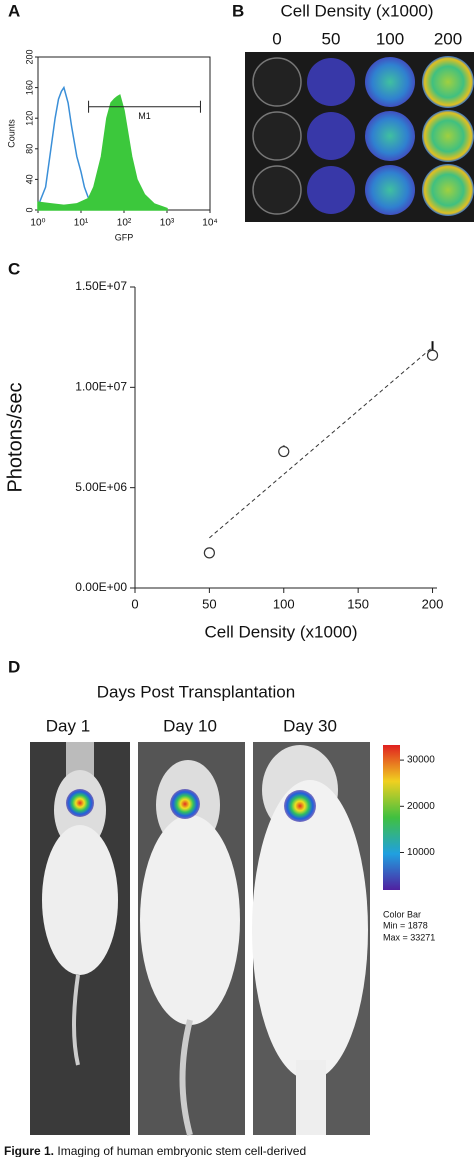 This screenshot has height=1157, width=474. What do you see at coordinates (15, 437) in the screenshot?
I see `y-axis-title: Photons/sec` at bounding box center [15, 437].